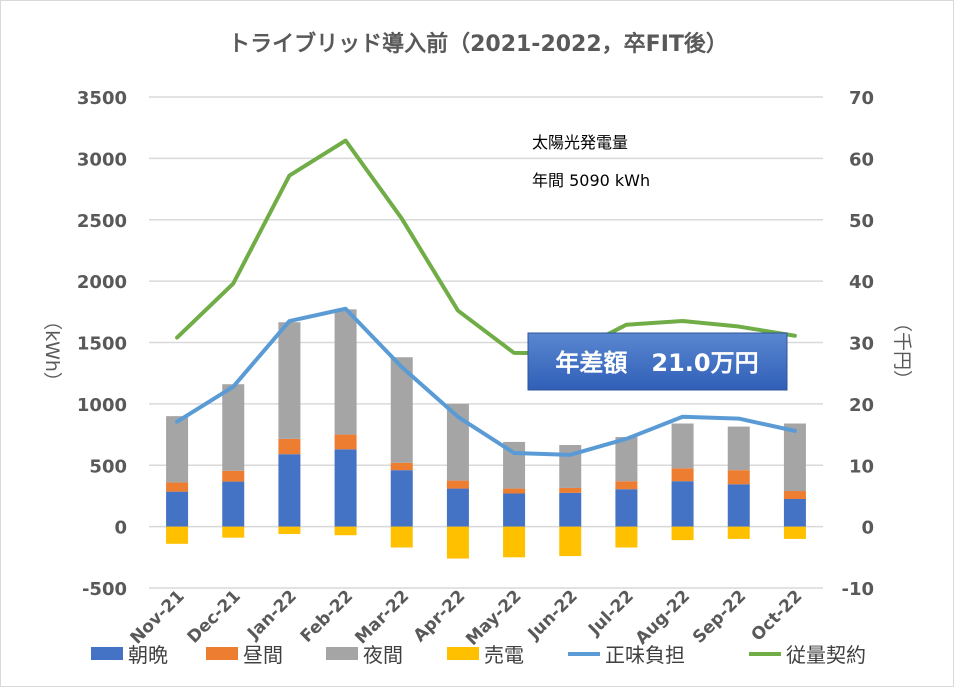 The width and height of the screenshot is (954, 692). I want to click on x-tick-label: May-22, so click(493, 617).